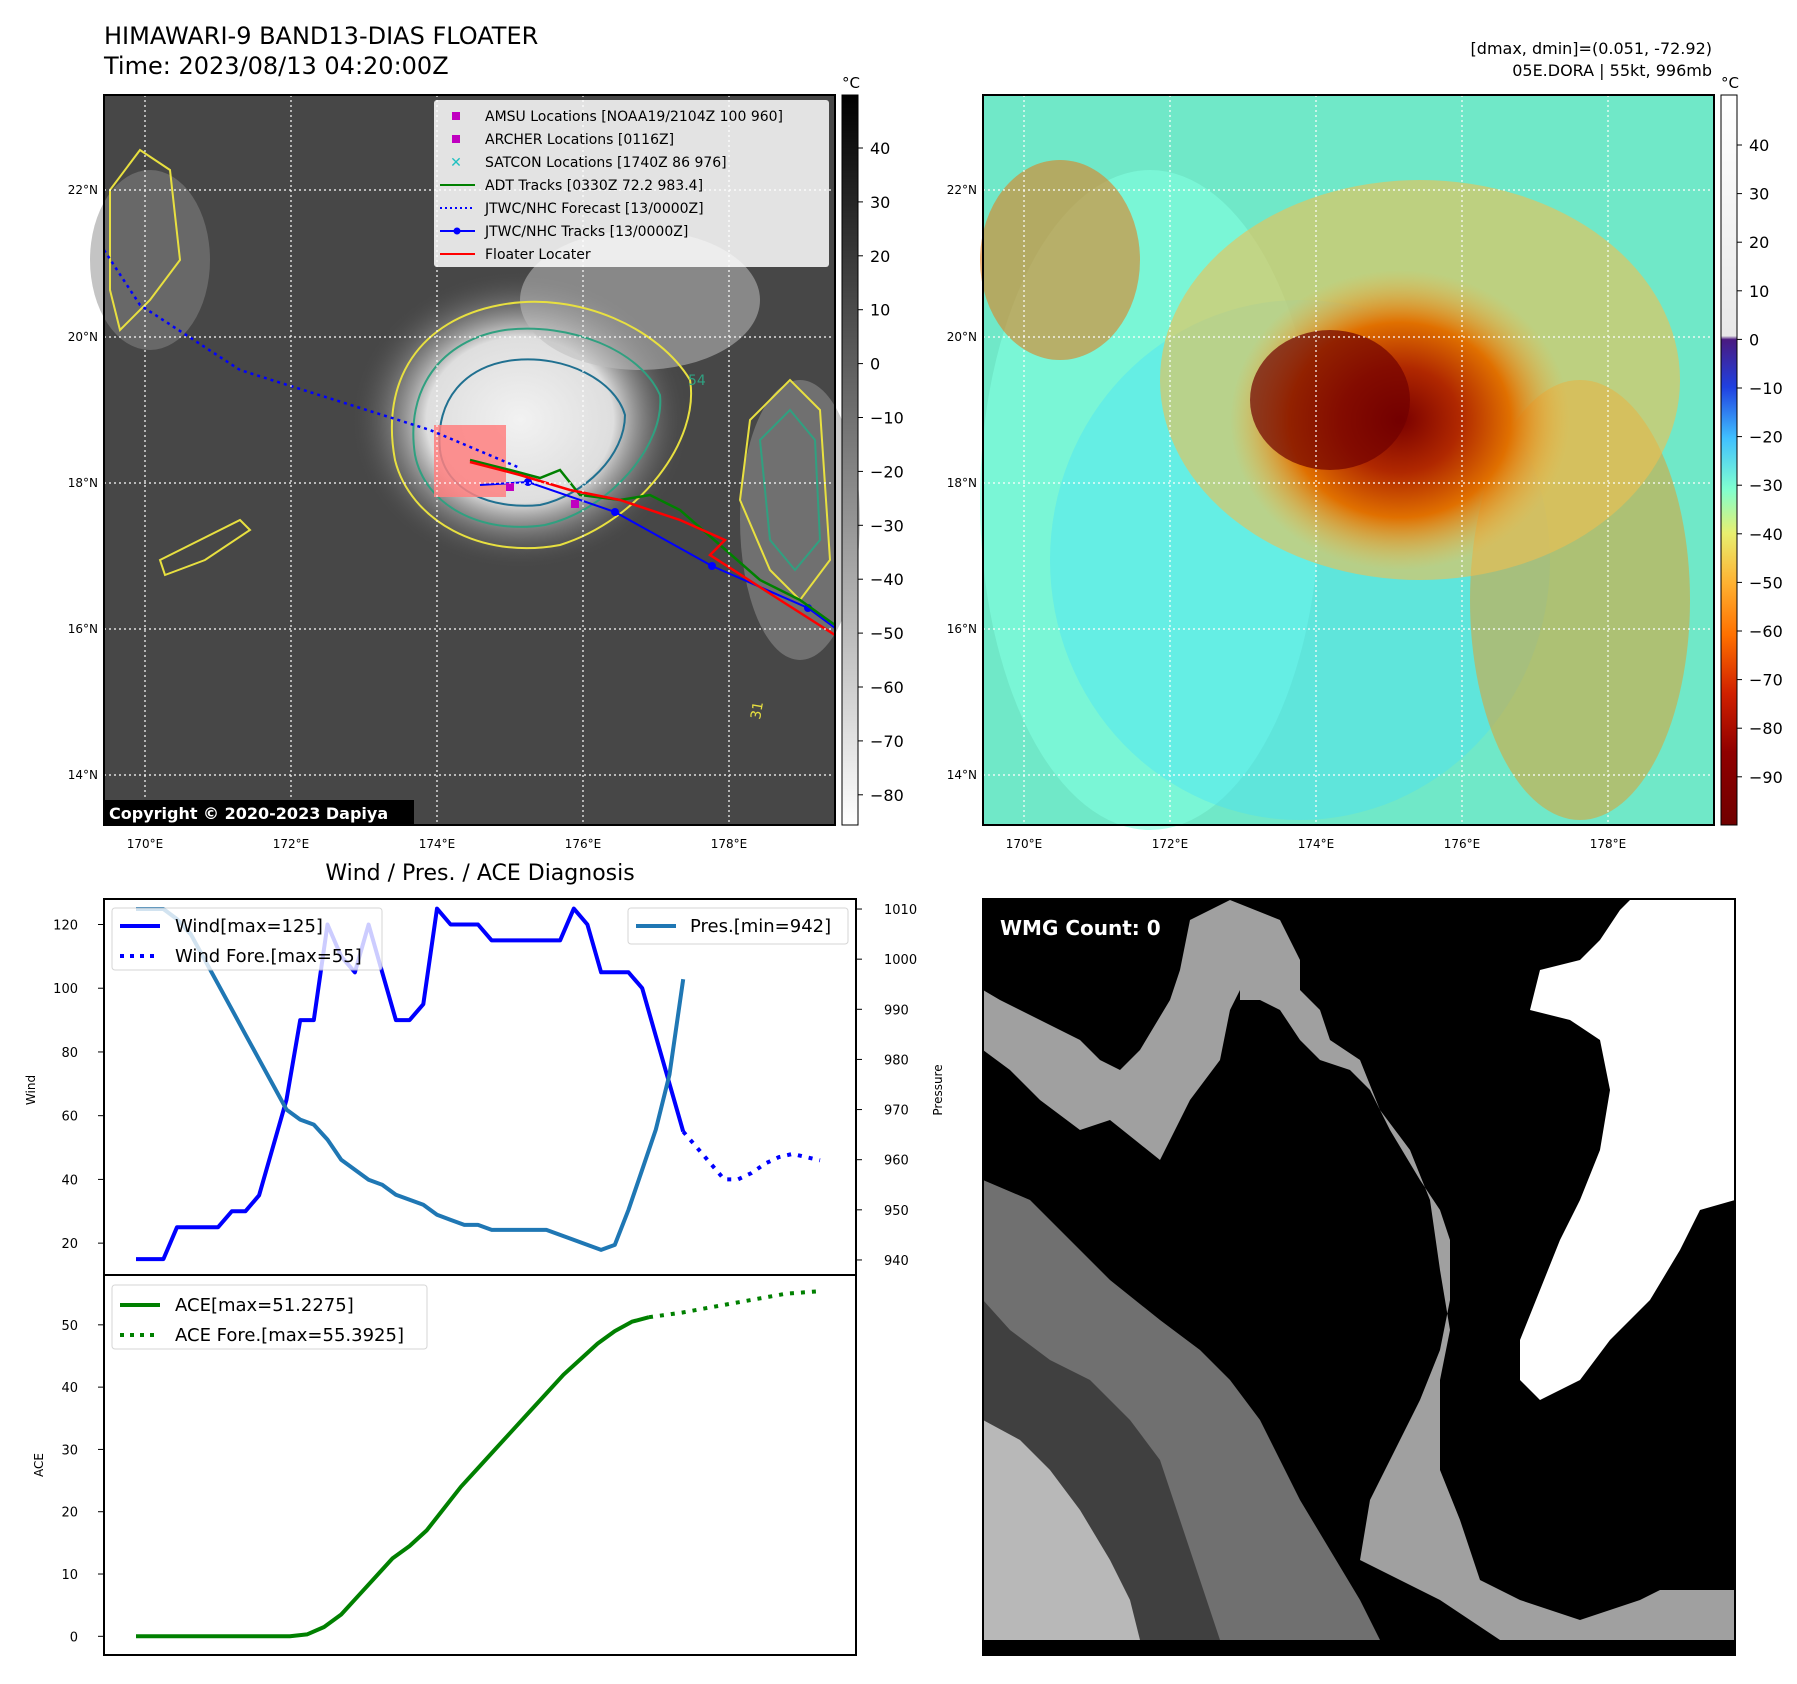  What do you see at coordinates (712, 566) in the screenshot?
I see `jtwc-track-point` at bounding box center [712, 566].